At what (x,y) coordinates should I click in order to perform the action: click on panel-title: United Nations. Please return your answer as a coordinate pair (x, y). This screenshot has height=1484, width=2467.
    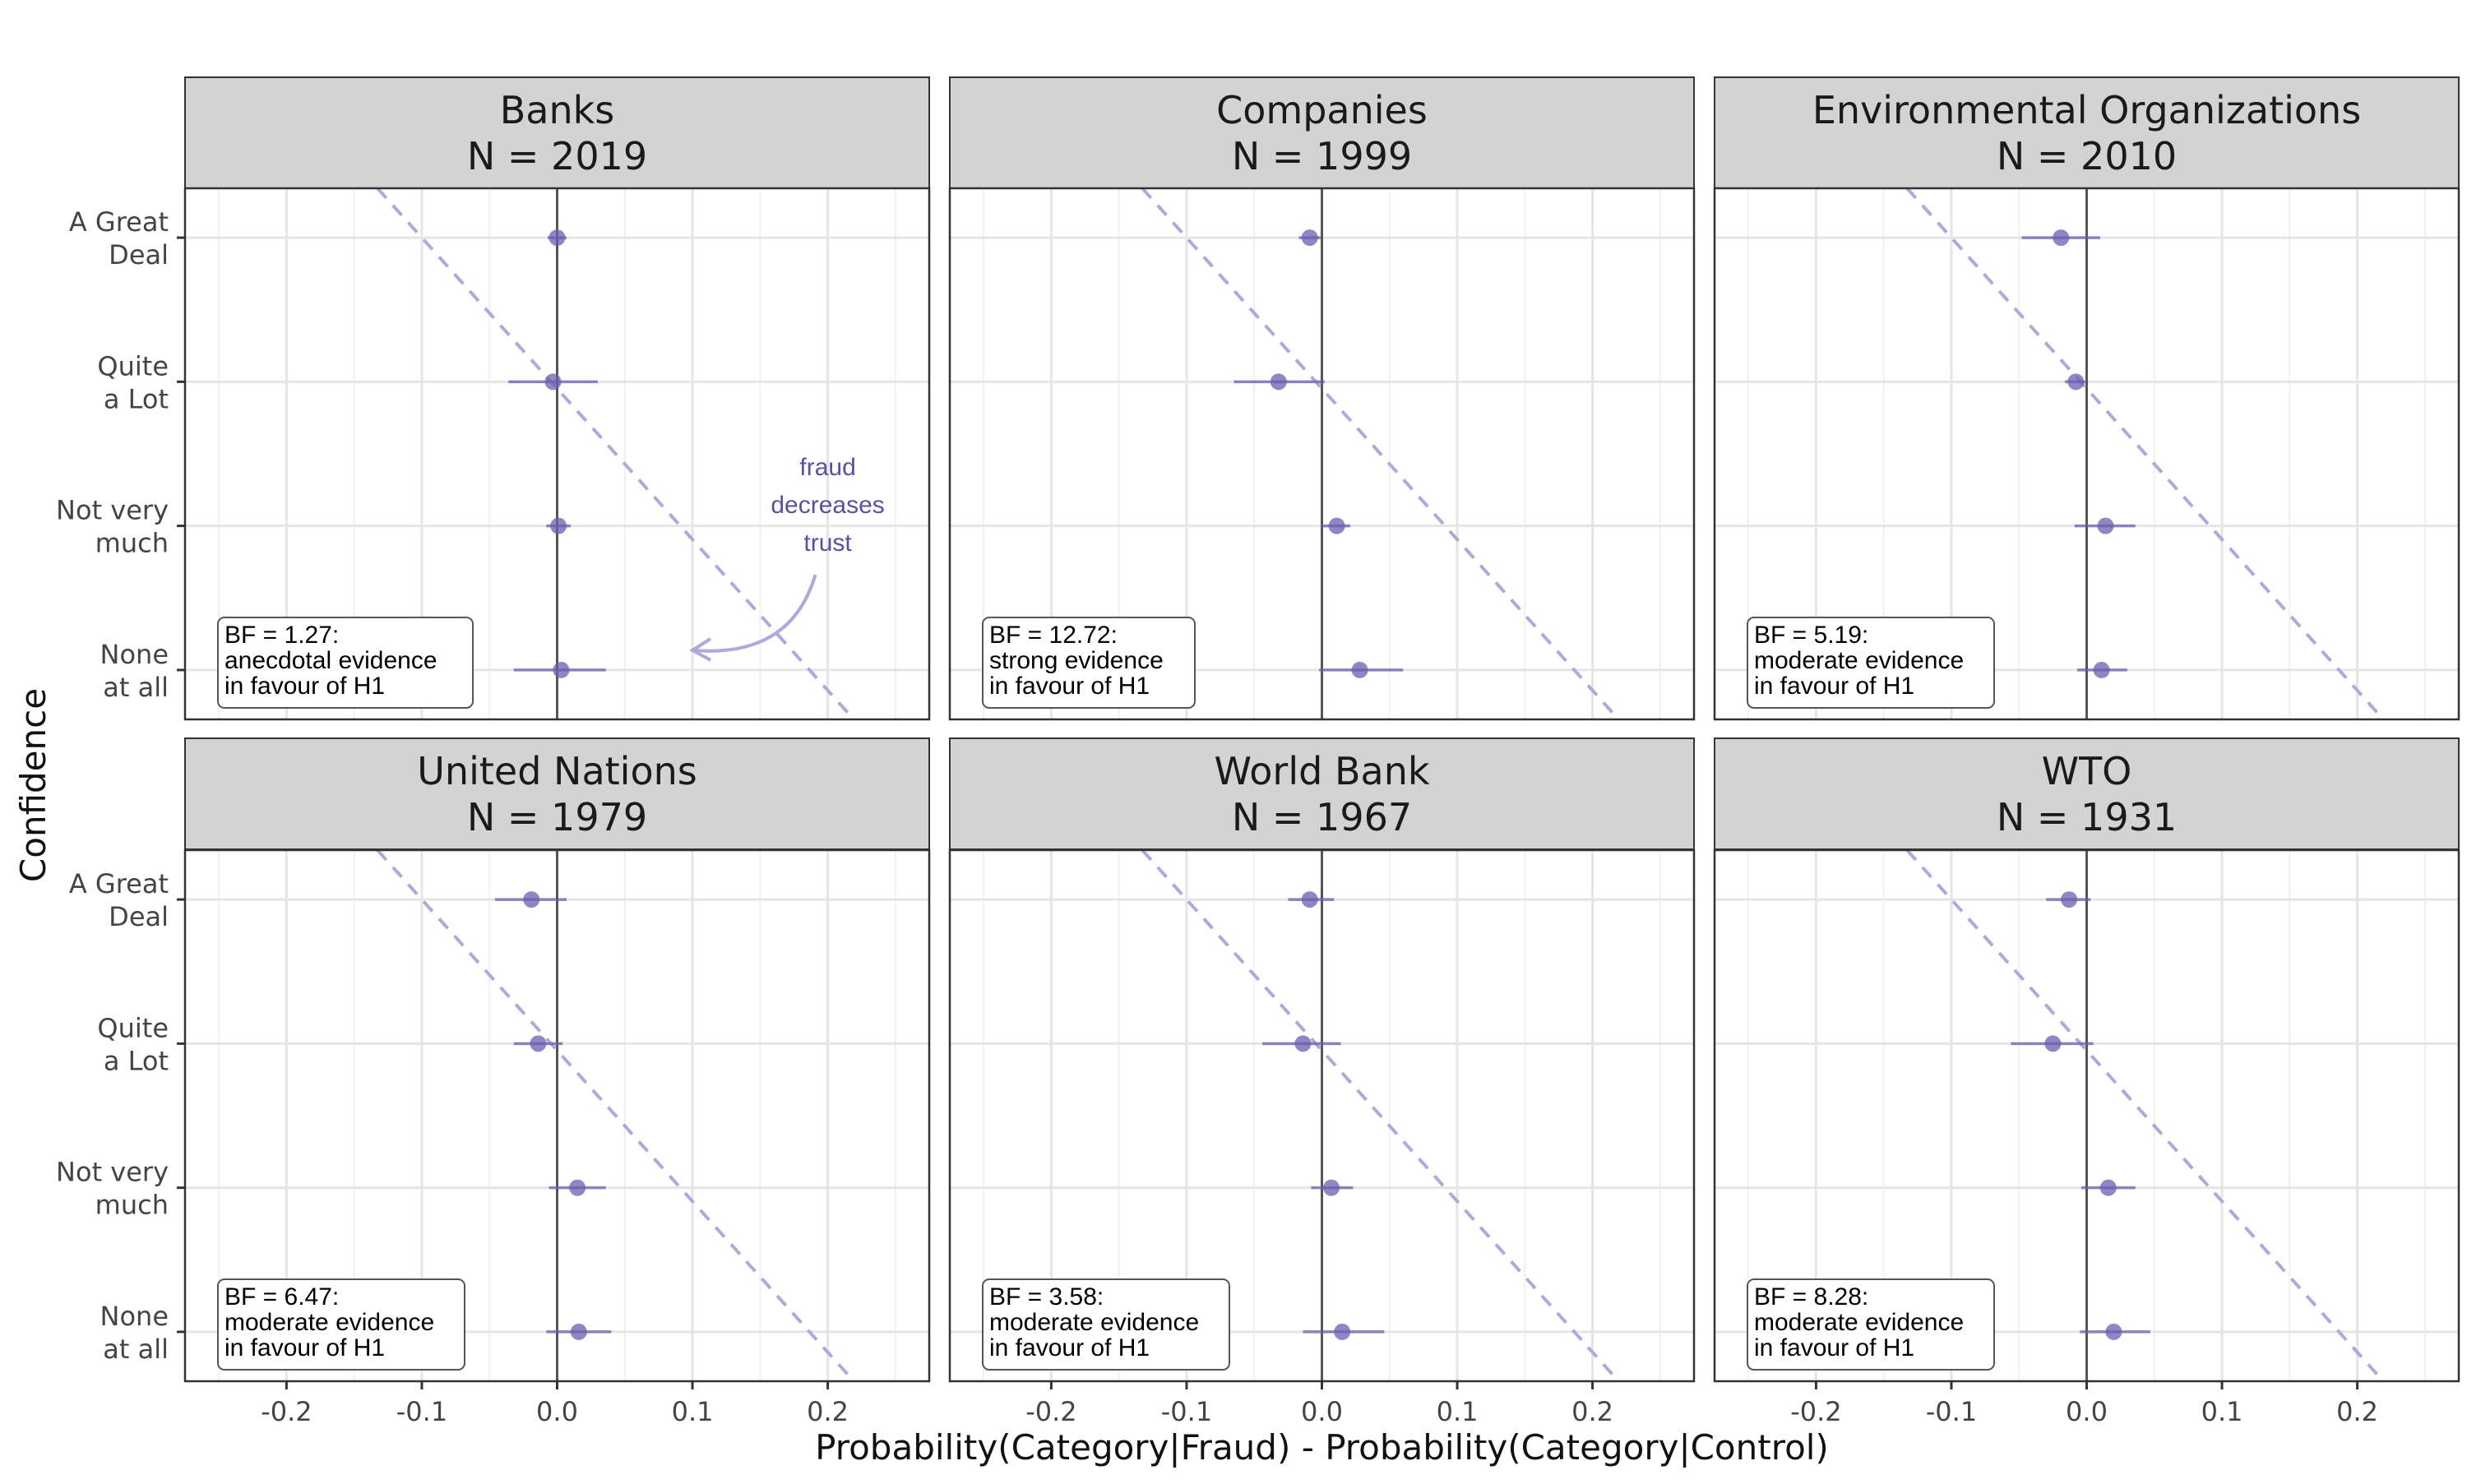
    Looking at the image, I should click on (557, 771).